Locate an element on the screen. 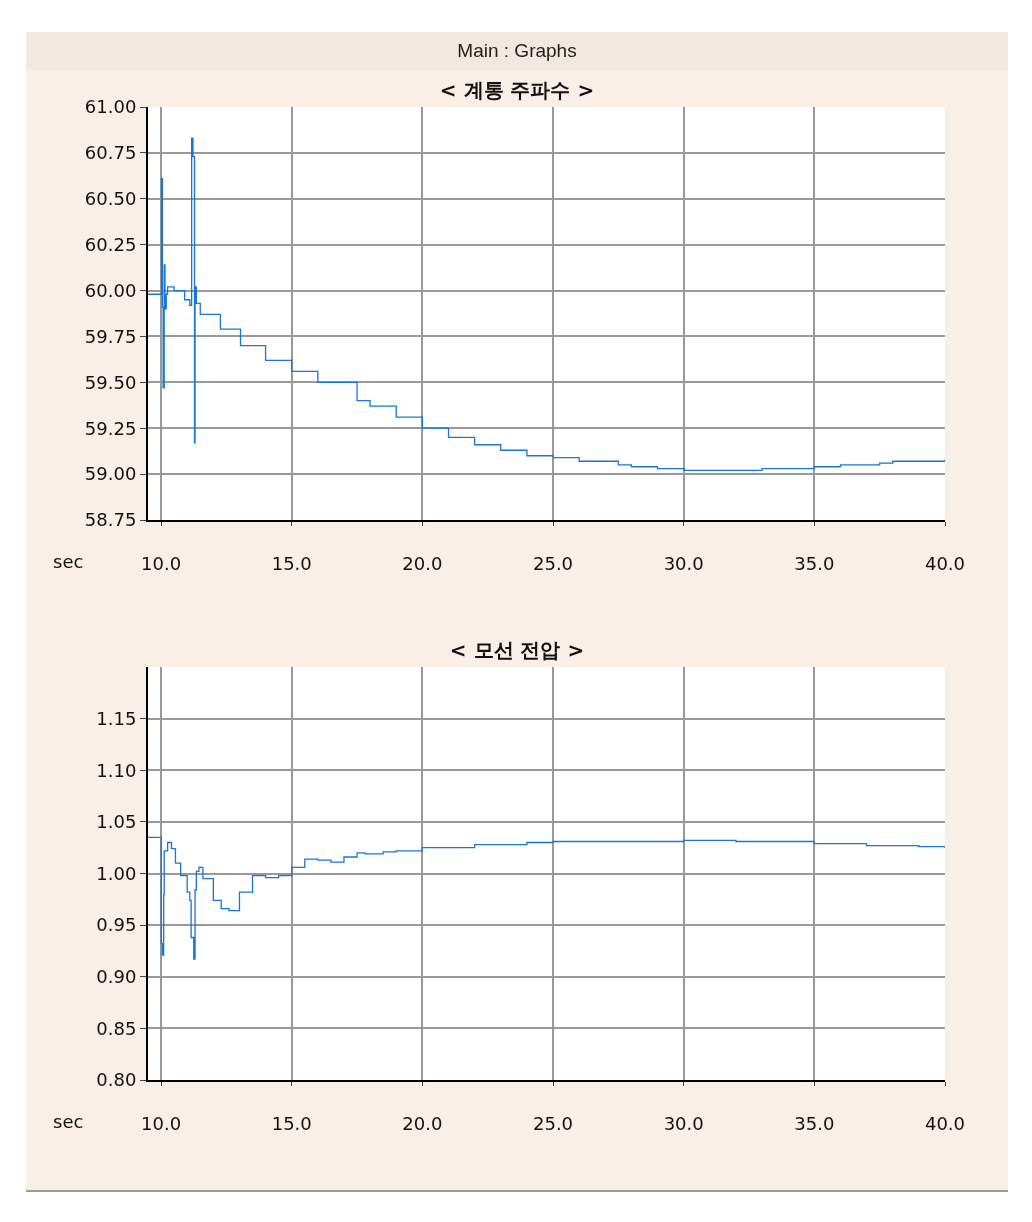 This screenshot has height=1222, width=1032. text: Main : Graphs is located at coordinates (517, 51).